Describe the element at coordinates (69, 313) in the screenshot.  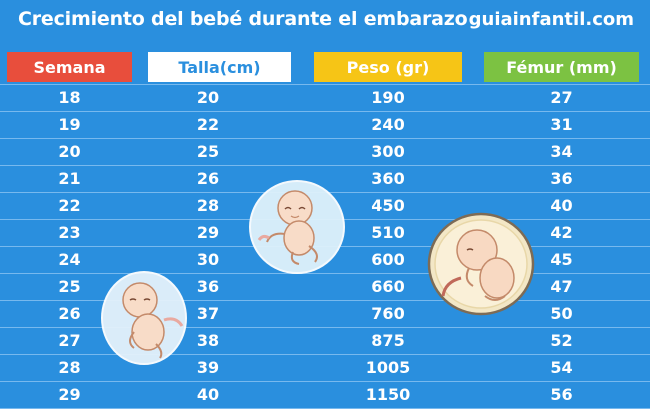
I see `cell-semana: 26` at that location.